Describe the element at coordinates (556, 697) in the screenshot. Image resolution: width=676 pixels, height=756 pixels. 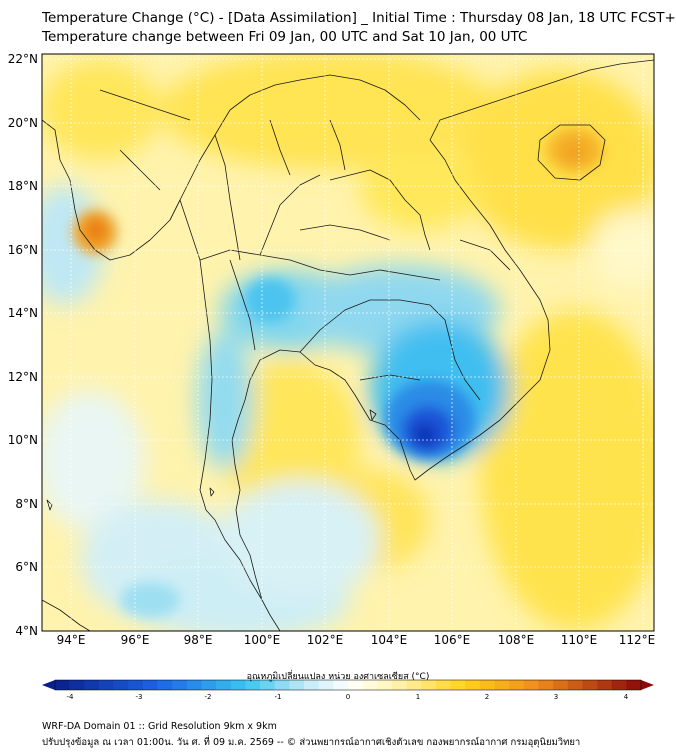
I see `colorbar-tick-label: 3` at that location.